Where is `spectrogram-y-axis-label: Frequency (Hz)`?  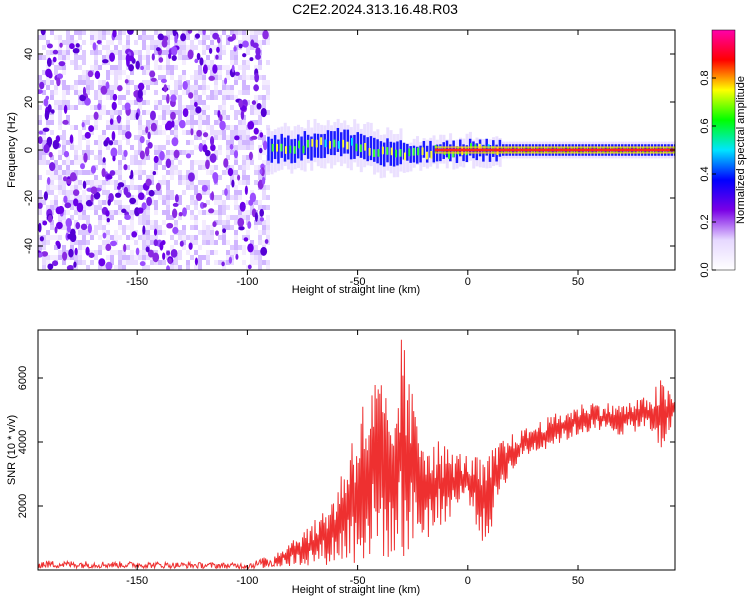
spectrogram-y-axis-label: Frequency (Hz) is located at coordinates (12, 150).